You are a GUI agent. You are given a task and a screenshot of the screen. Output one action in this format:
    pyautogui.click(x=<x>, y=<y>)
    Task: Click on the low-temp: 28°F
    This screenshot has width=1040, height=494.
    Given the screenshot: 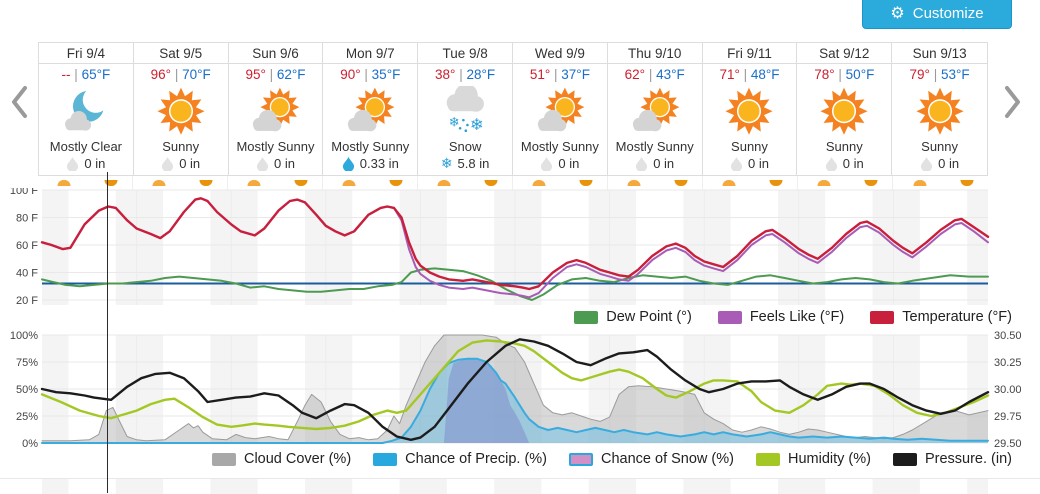 What is the action you would take?
    pyautogui.click(x=481, y=74)
    